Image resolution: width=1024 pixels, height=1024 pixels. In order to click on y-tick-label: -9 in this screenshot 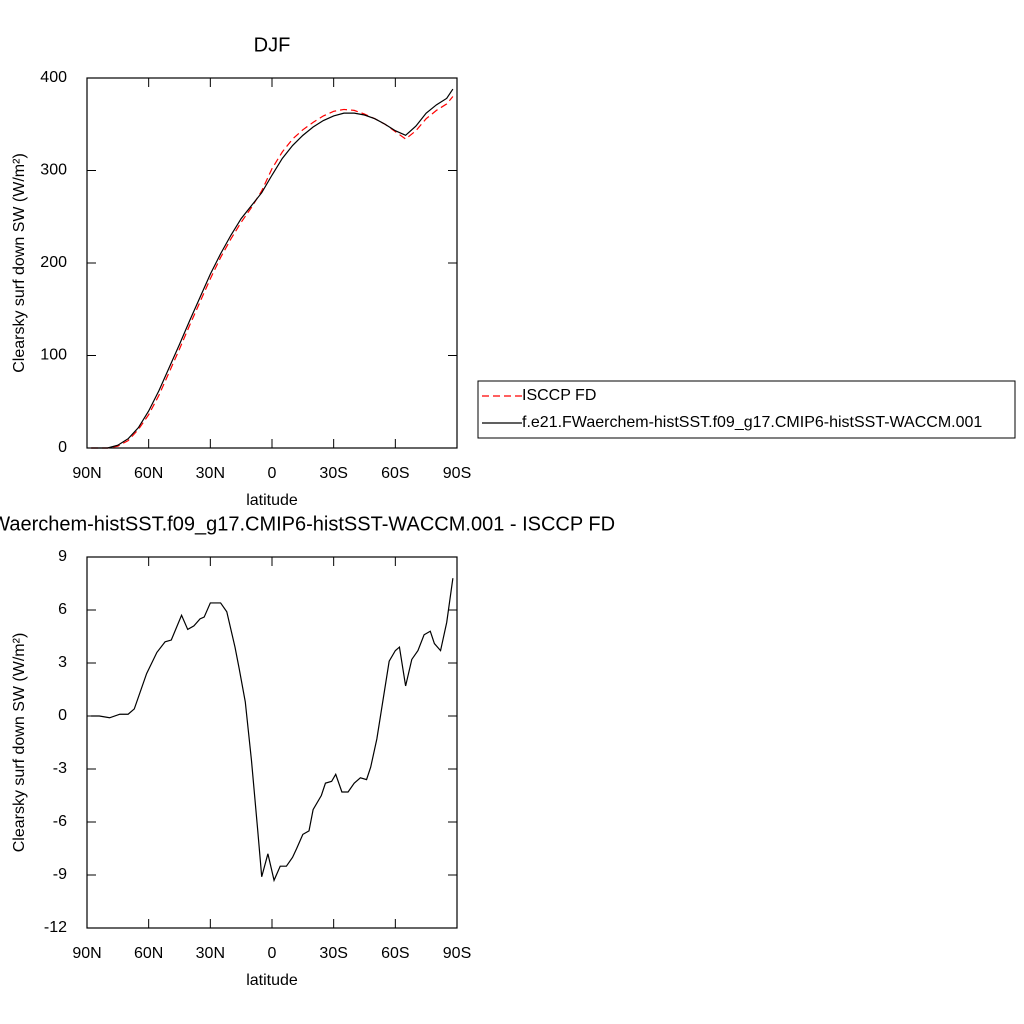, I will do `click(60, 874)`.